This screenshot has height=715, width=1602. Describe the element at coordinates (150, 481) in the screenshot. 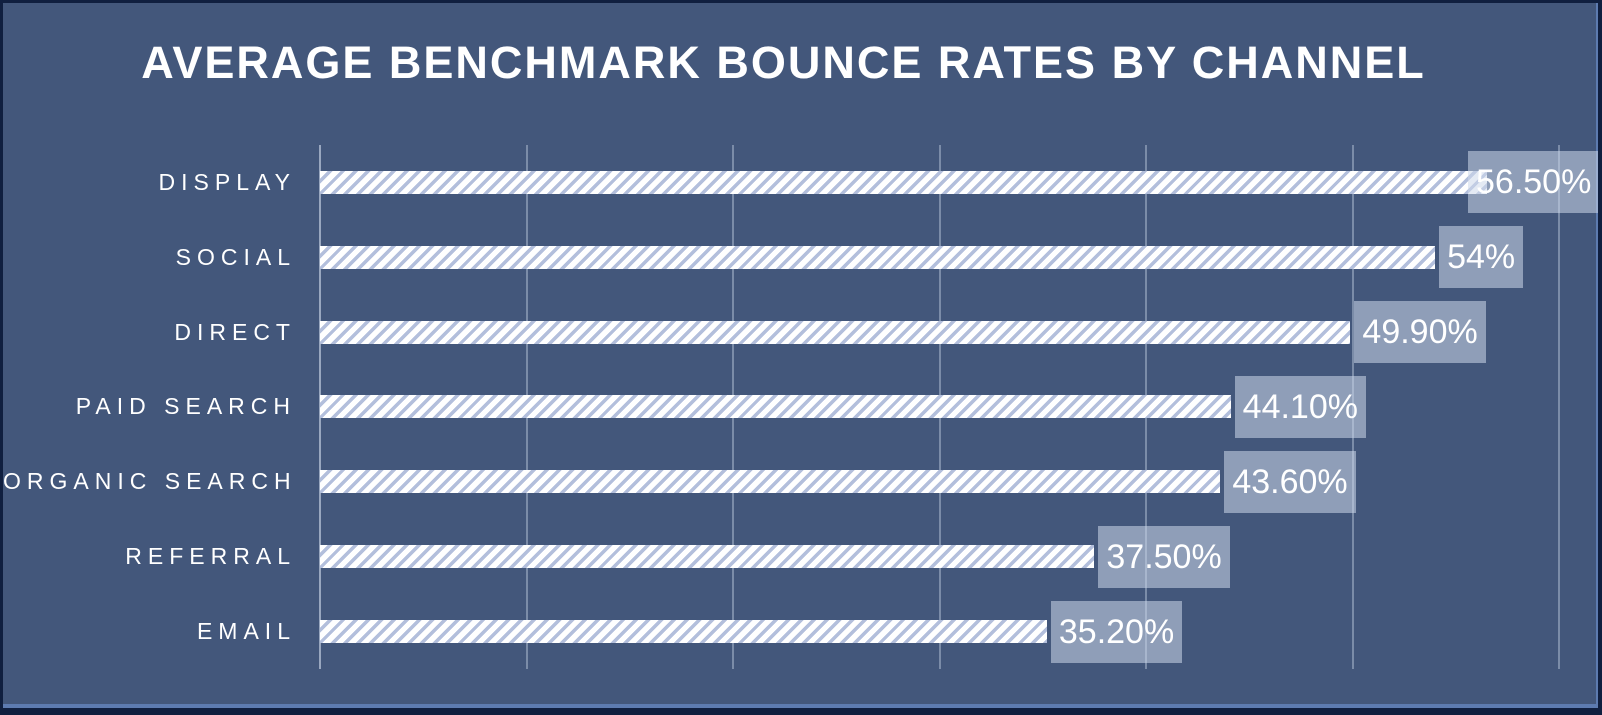

I see `category-label: ORGANIC SEARCH` at that location.